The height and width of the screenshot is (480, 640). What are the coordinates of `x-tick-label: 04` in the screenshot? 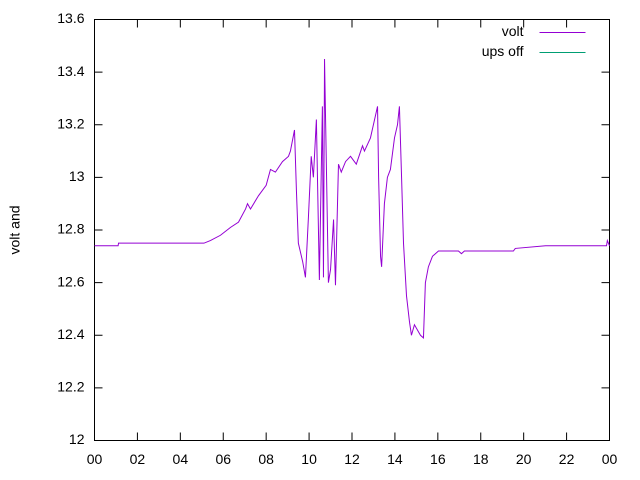 It's located at (181, 459).